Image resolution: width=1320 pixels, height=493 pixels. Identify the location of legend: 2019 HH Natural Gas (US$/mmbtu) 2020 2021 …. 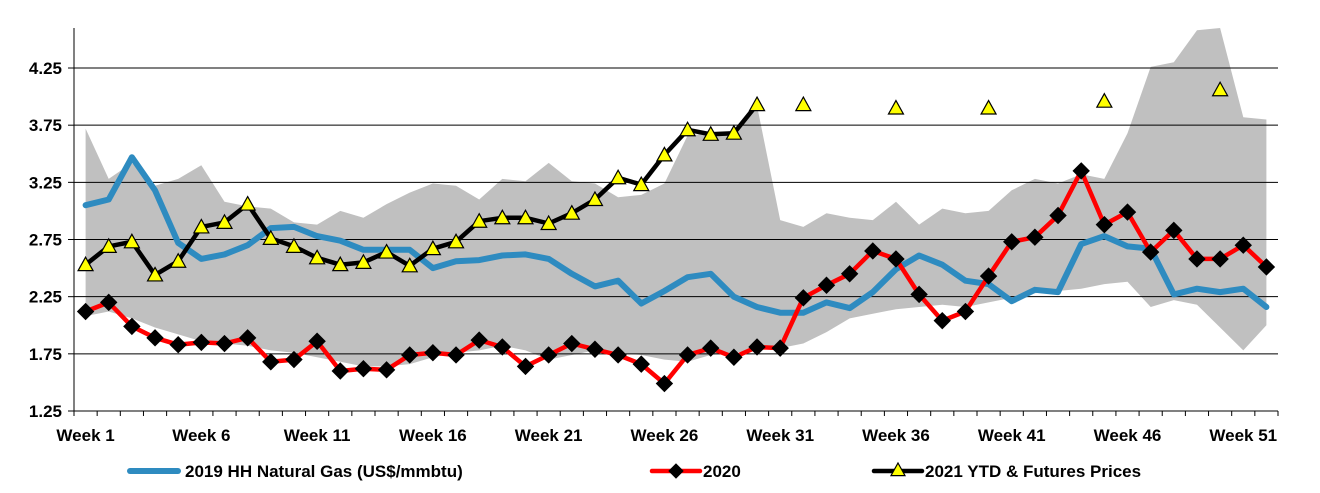
(634, 471).